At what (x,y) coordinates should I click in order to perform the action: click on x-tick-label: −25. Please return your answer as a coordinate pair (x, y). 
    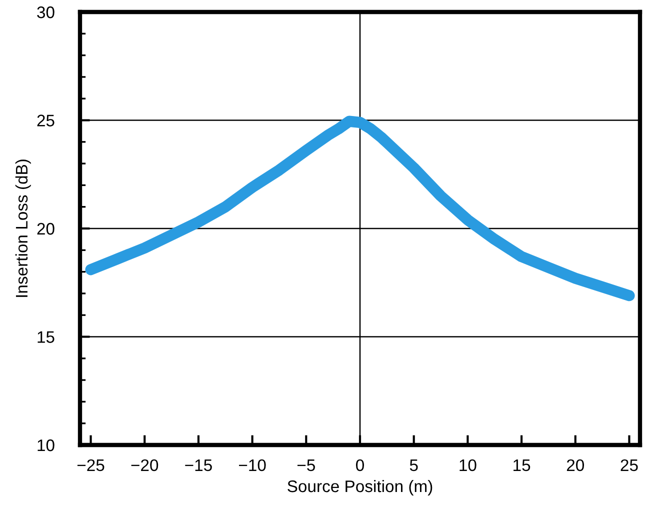
    Looking at the image, I should click on (90, 465).